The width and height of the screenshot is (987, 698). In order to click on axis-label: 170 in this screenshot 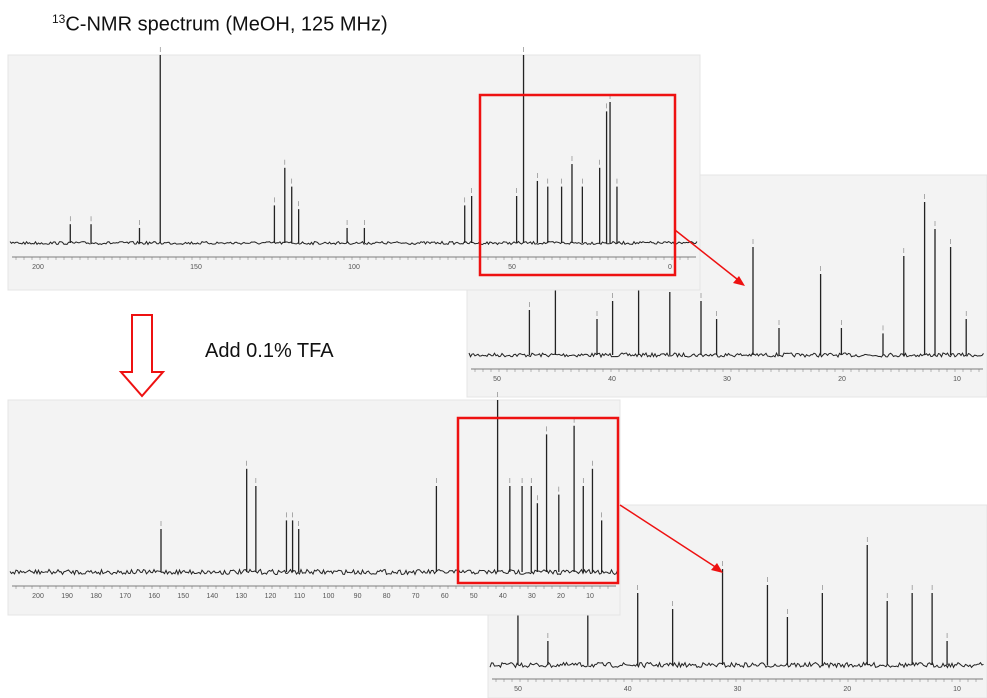, I will do `click(125, 596)`.